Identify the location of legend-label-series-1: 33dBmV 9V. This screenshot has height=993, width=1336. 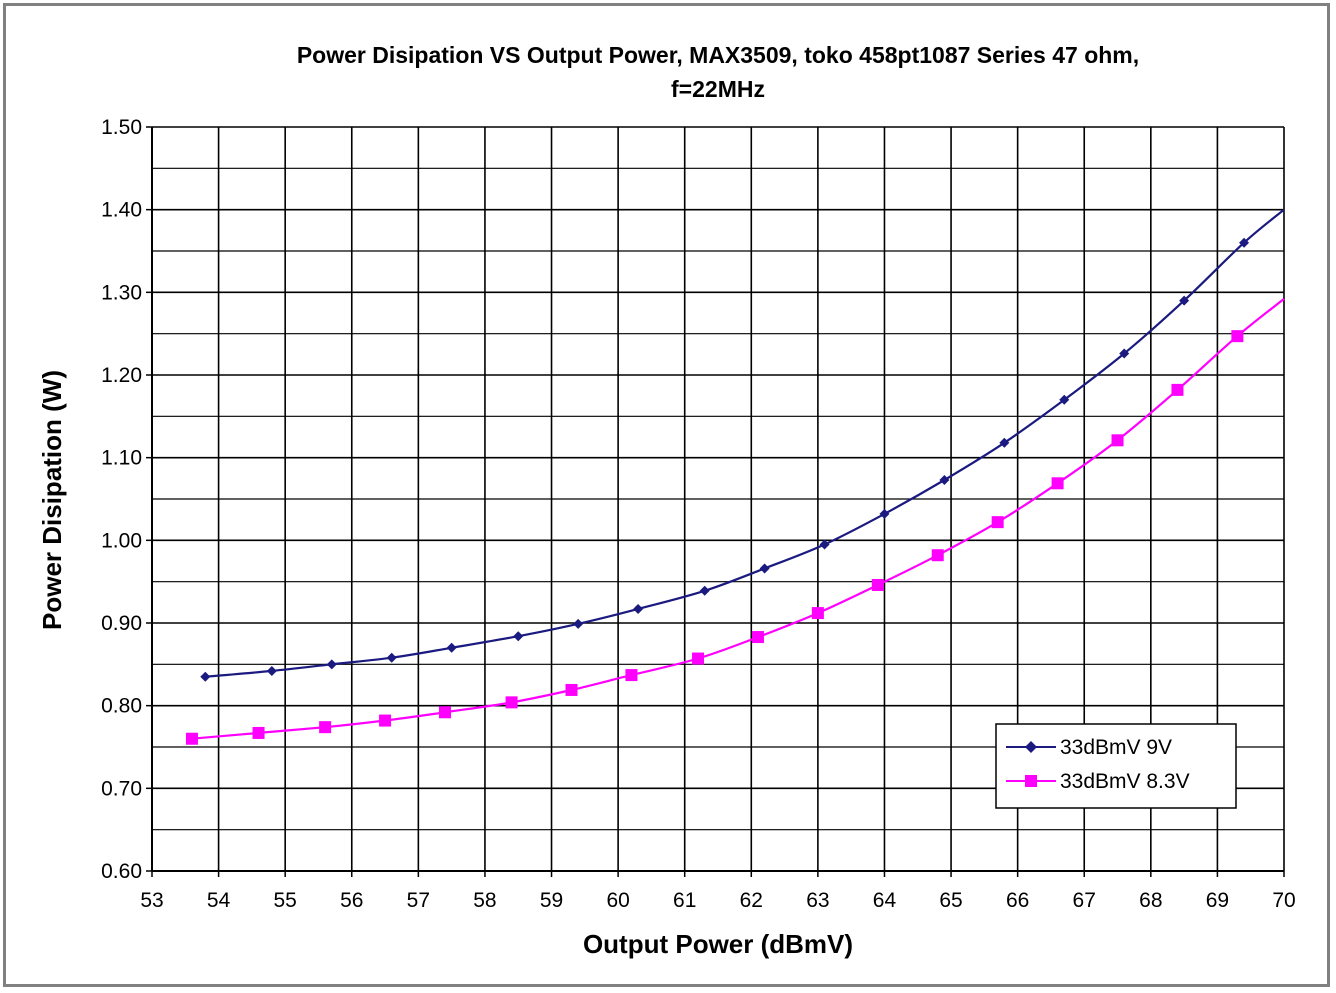
(1116, 747).